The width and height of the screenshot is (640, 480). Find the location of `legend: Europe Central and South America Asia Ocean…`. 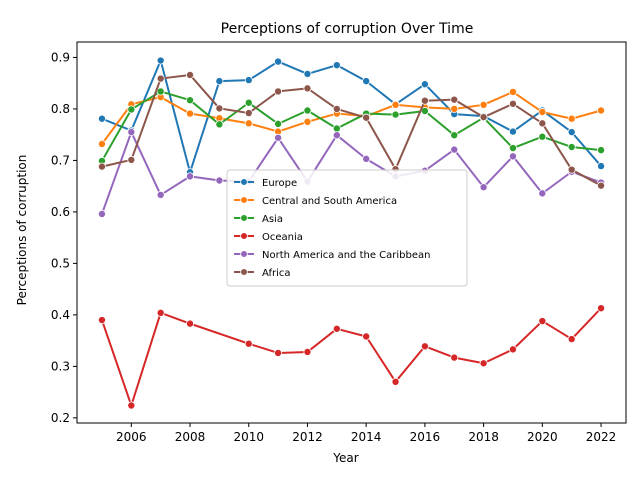

legend: Europe Central and South America Asia Ocean… is located at coordinates (347, 228).